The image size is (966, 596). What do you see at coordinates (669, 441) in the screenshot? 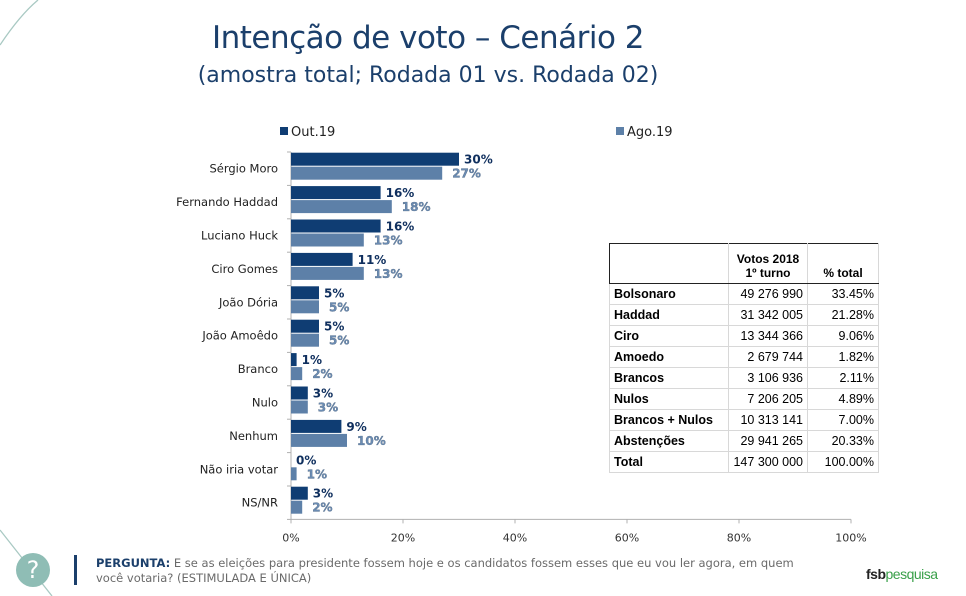
I see `row-label: Abstenções` at bounding box center [669, 441].